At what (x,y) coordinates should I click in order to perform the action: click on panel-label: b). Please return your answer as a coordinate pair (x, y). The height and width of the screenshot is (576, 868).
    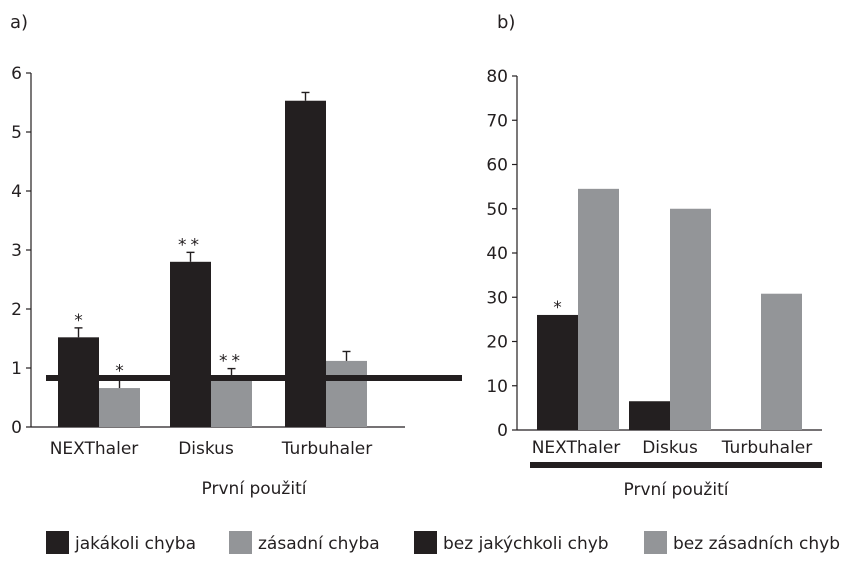
    Looking at the image, I should click on (506, 22).